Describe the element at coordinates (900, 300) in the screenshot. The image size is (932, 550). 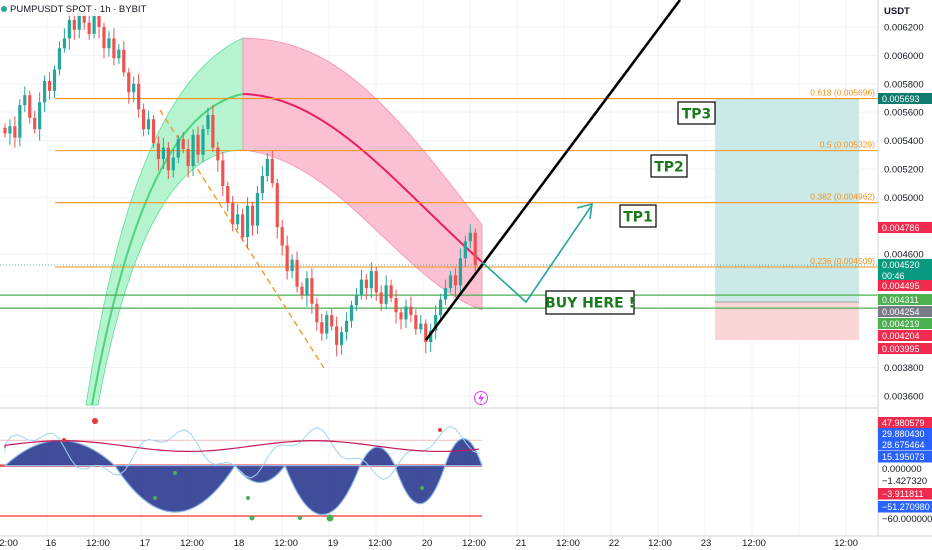
I see `svg-text: 0.004311` at that location.